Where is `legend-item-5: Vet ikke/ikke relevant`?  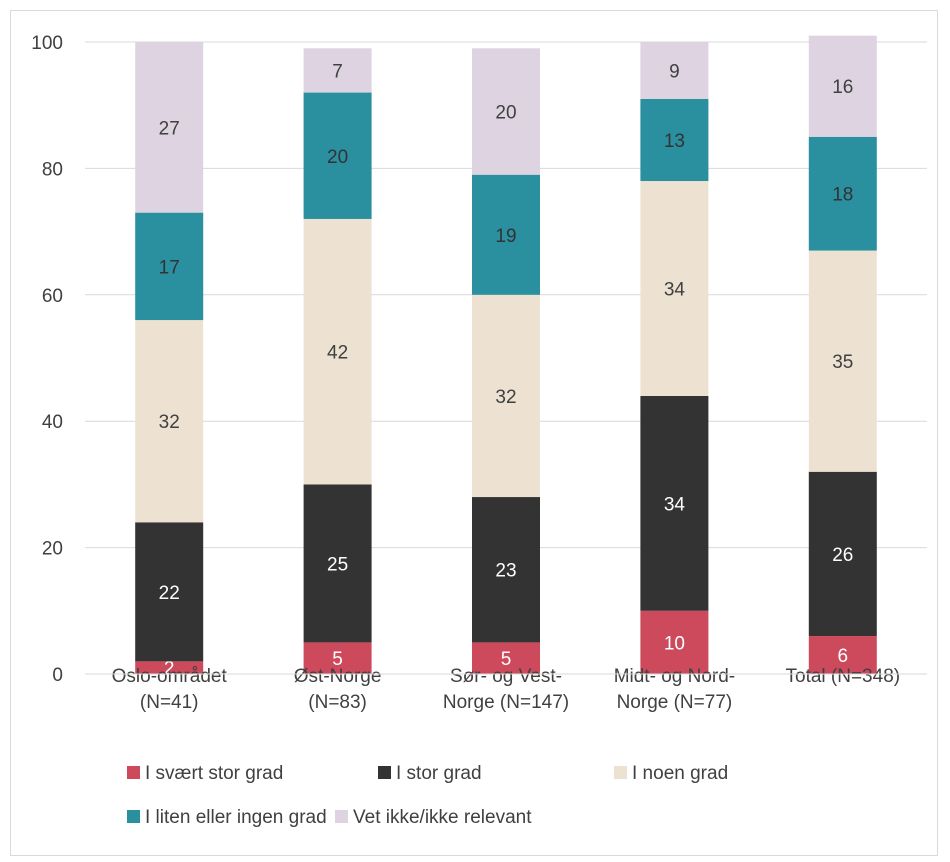
legend-item-5: Vet ikke/ikke relevant is located at coordinates (433, 817).